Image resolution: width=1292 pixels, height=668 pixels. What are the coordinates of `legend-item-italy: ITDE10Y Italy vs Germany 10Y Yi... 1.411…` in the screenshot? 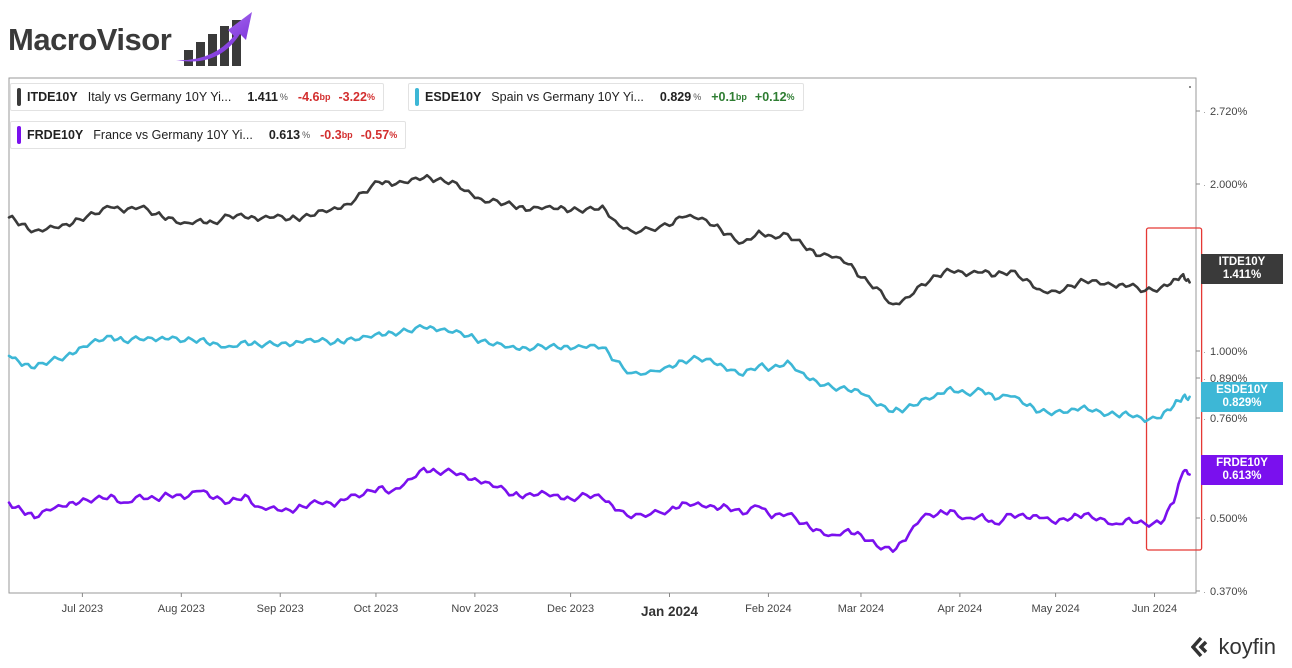 It's located at (197, 97).